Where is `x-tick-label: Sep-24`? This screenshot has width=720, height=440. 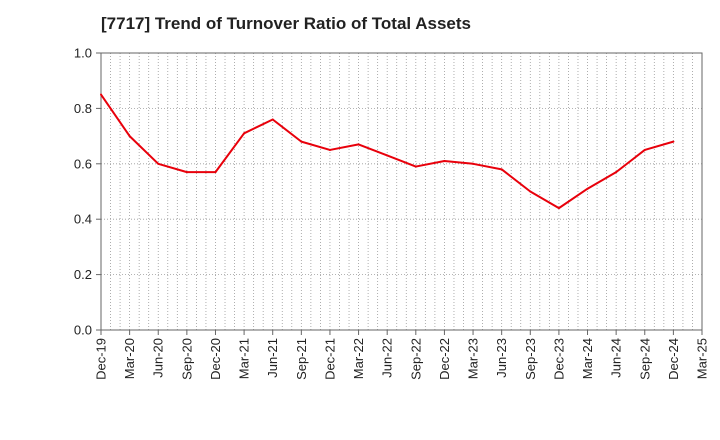
x-tick-label: Sep-24 is located at coordinates (644, 359).